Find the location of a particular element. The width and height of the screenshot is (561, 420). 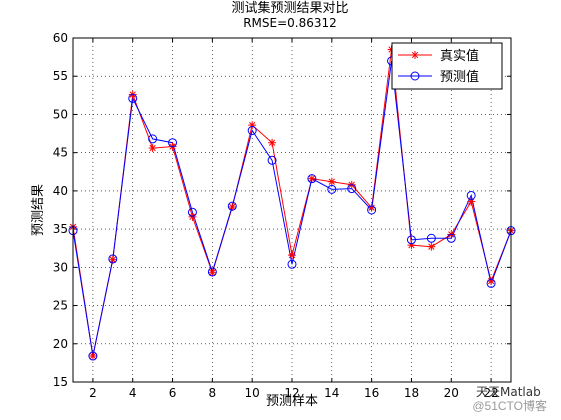

legend-label-1: 预测值 is located at coordinates (459, 77).